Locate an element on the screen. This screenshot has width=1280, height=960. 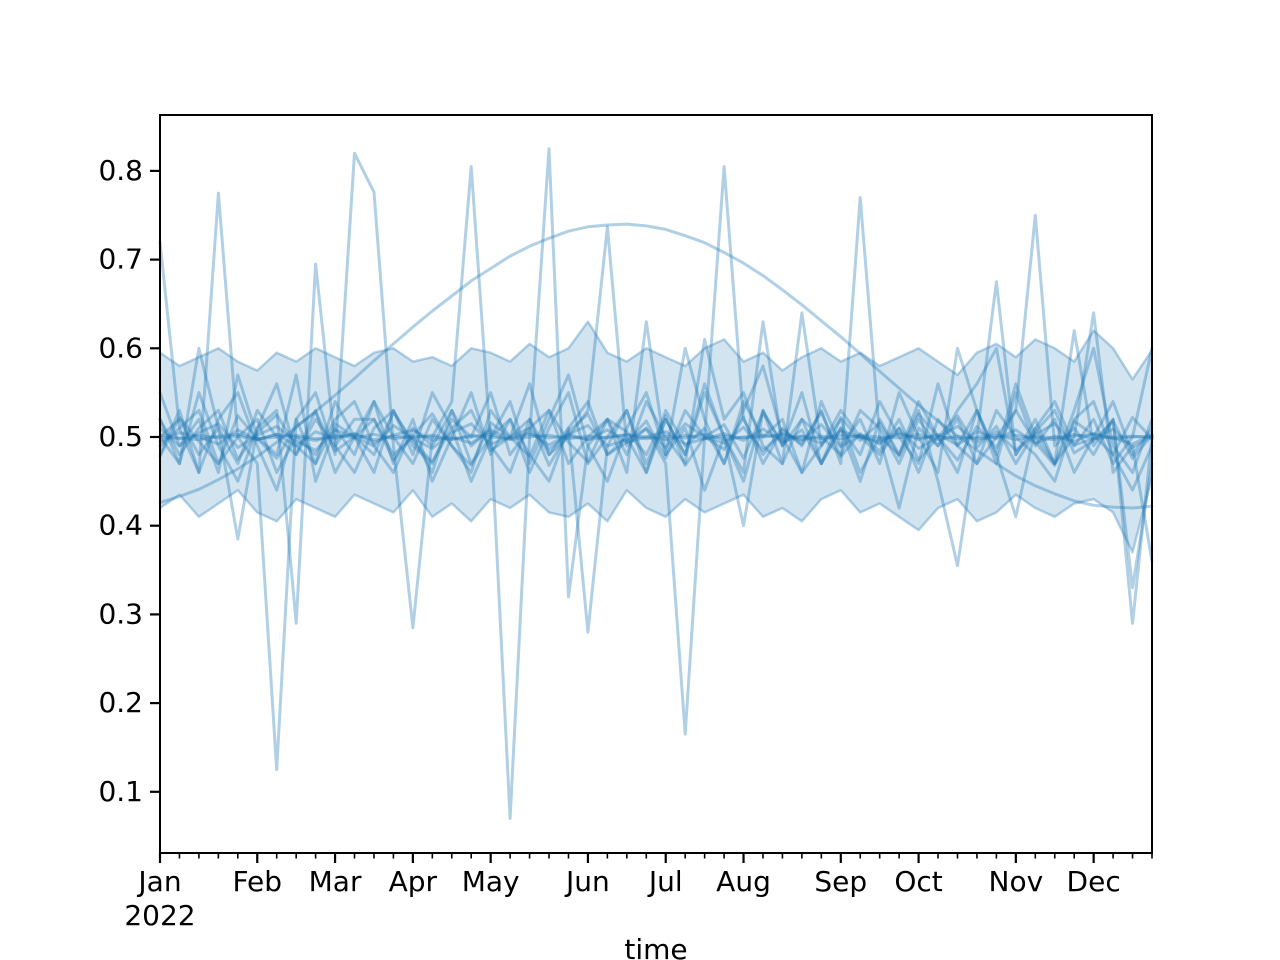
x-tick-label: Jan 2022 is located at coordinates (159, 898).